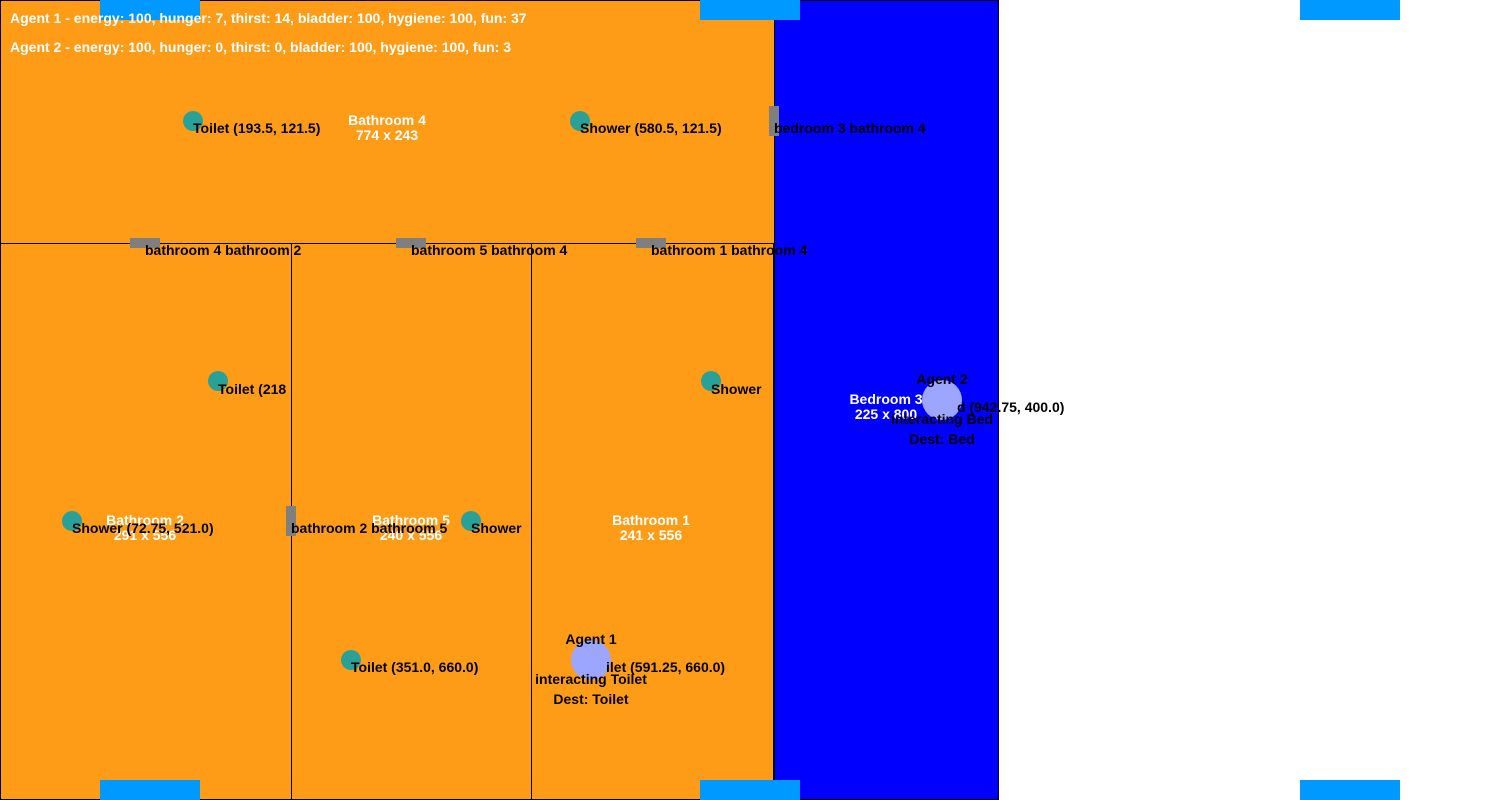 This screenshot has width=1500, height=800. Describe the element at coordinates (145, 535) in the screenshot. I see `room-size: 291 x 556` at that location.